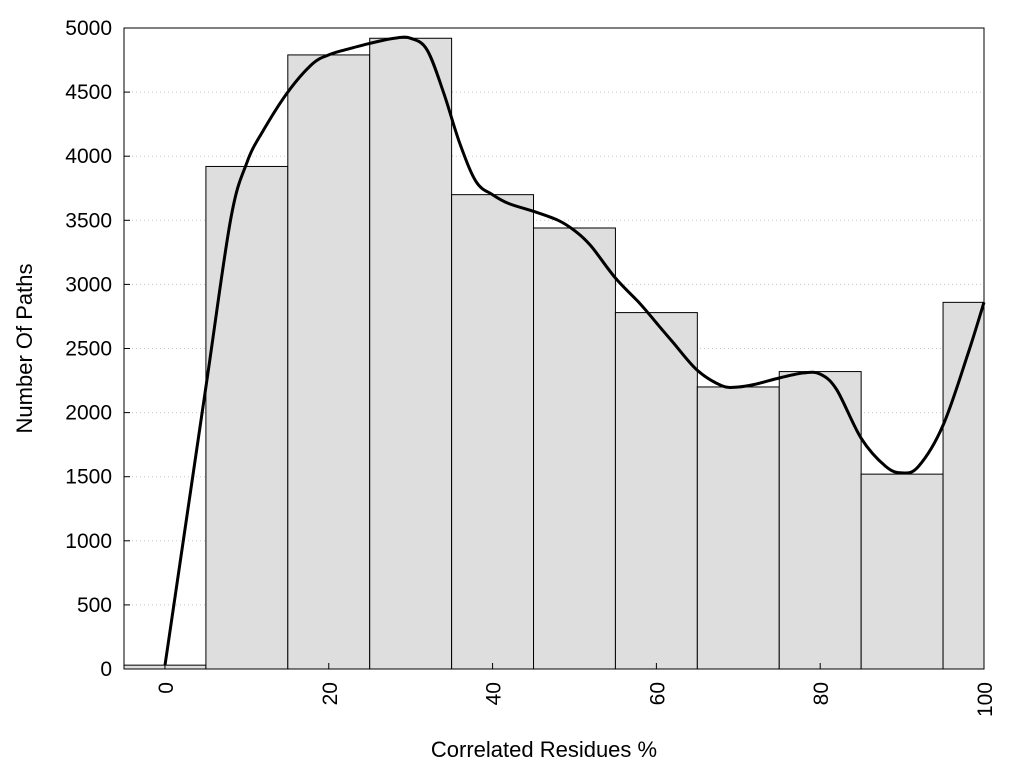 This screenshot has height=768, width=1024. Describe the element at coordinates (985, 699) in the screenshot. I see `x-tick-label: 100` at that location.